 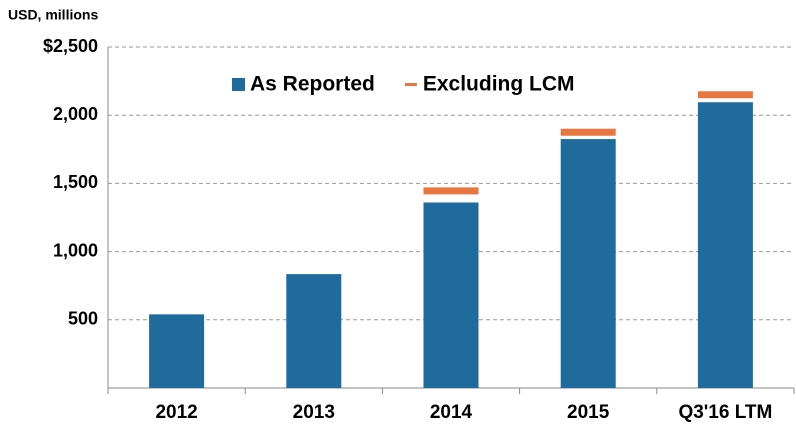 I want to click on y-tick-label: $2,500, so click(x=70, y=46).